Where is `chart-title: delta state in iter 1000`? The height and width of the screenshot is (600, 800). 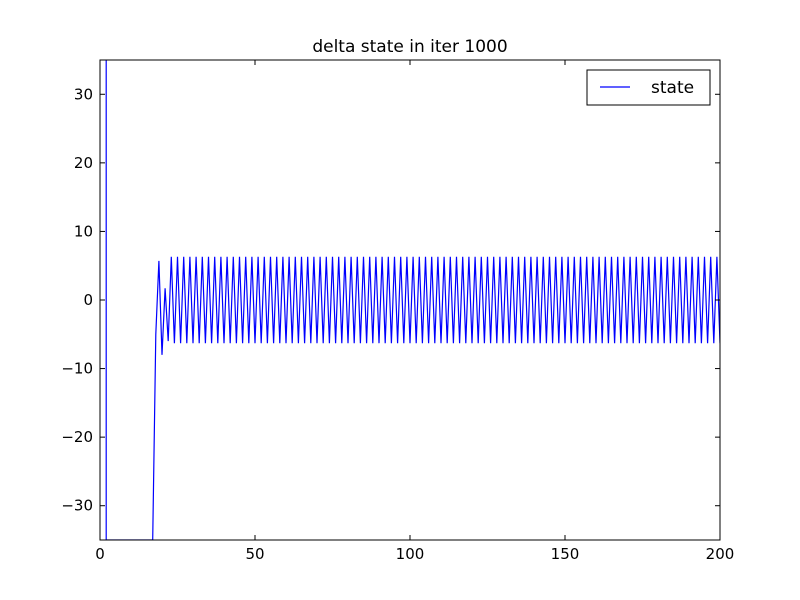
chart-title: delta state in iter 1000 is located at coordinates (409, 47).